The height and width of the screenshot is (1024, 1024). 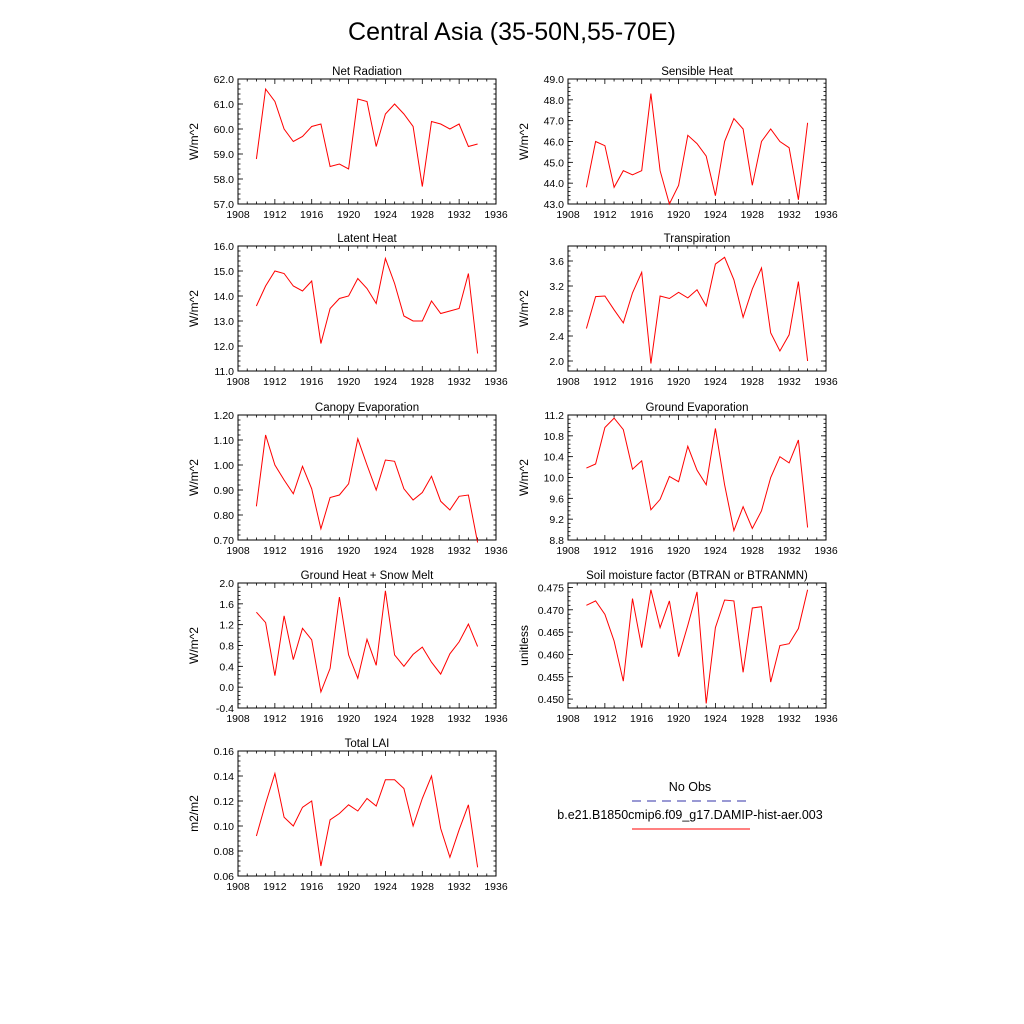 What do you see at coordinates (512, 32) in the screenshot?
I see `figure-title: Central Asia (35-50N,55-70E)` at bounding box center [512, 32].